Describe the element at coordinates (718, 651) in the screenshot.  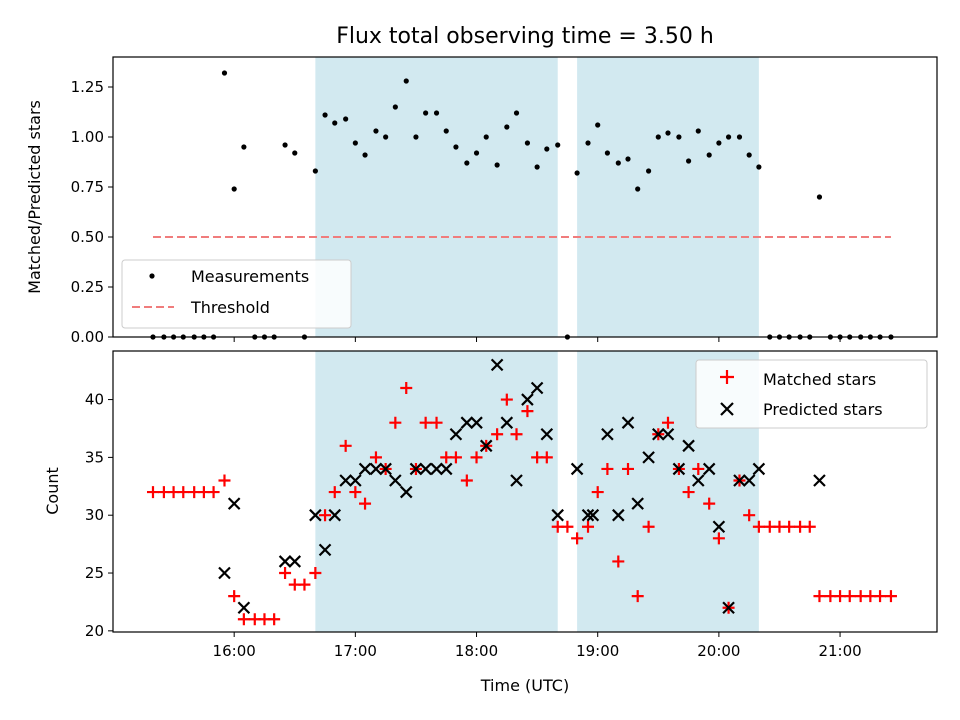
I see `x-tick-label: 20:00` at that location.